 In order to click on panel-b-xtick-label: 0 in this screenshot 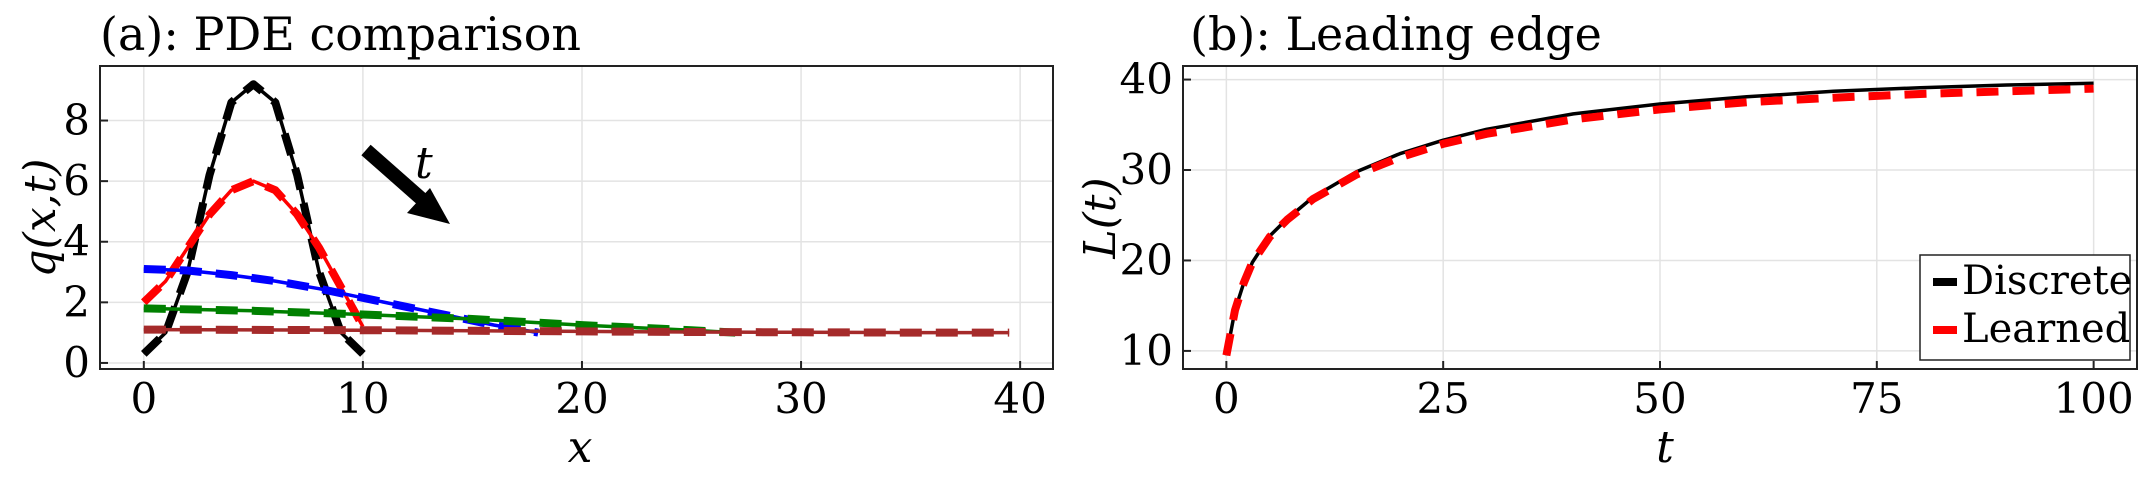, I will do `click(1226, 398)`.